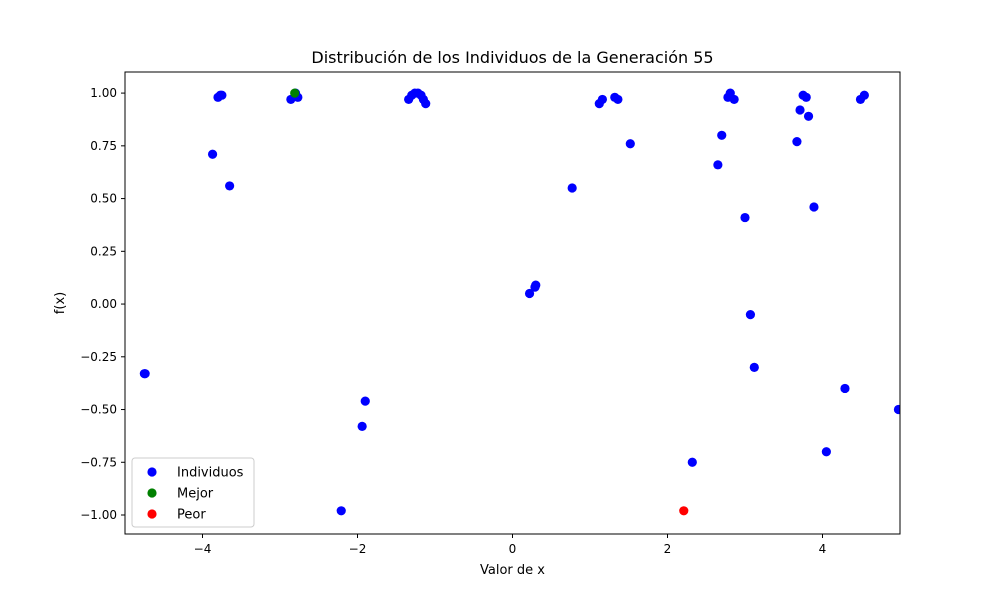  Describe the element at coordinates (823, 549) in the screenshot. I see `x-tick-label: 4` at that location.